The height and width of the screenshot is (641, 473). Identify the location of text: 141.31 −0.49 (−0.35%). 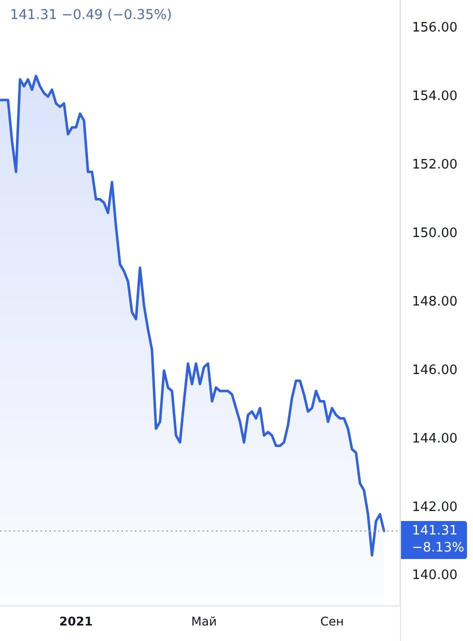
(91, 15).